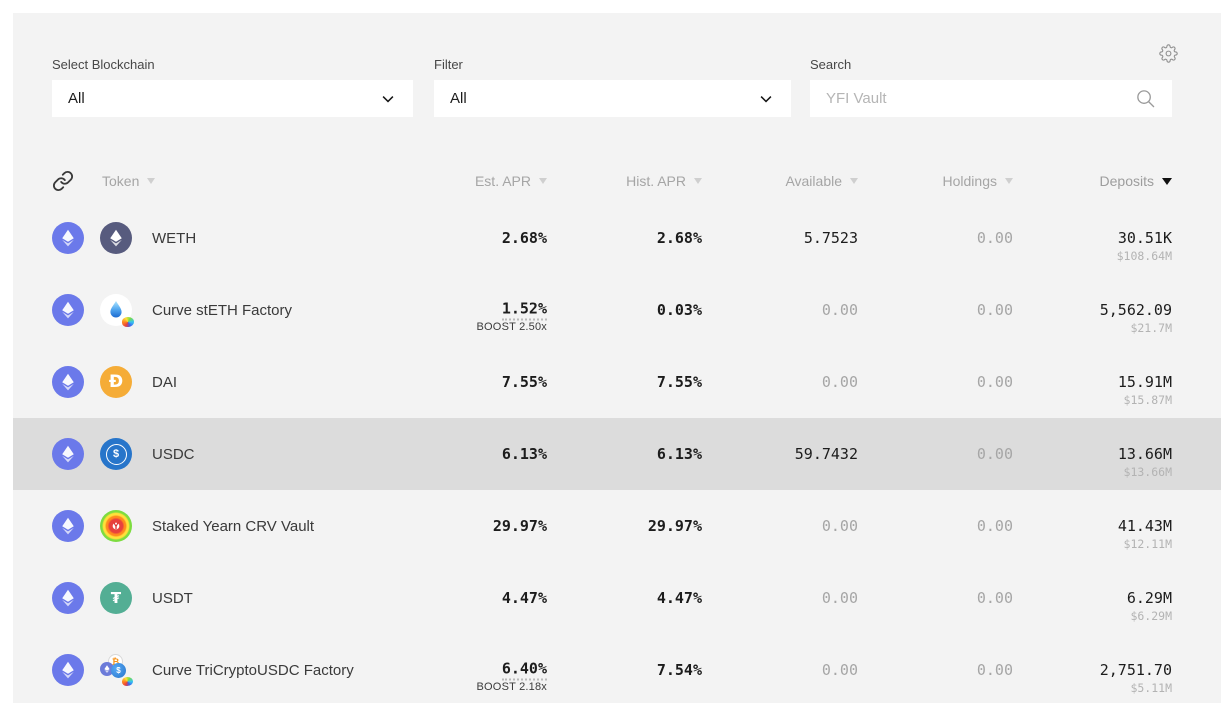 This screenshot has width=1221, height=706. What do you see at coordinates (524, 310) in the screenshot?
I see `est-apr-value: 1.52%` at bounding box center [524, 310].